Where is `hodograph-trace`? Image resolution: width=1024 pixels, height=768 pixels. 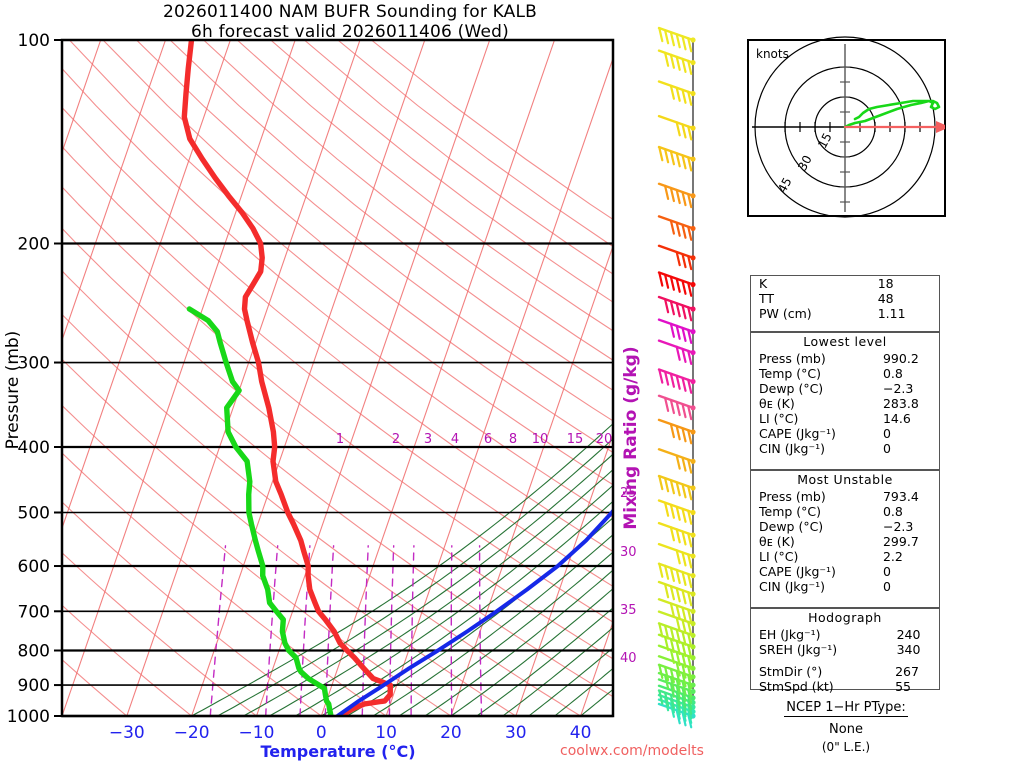 hodograph-trace is located at coordinates (892, 114).